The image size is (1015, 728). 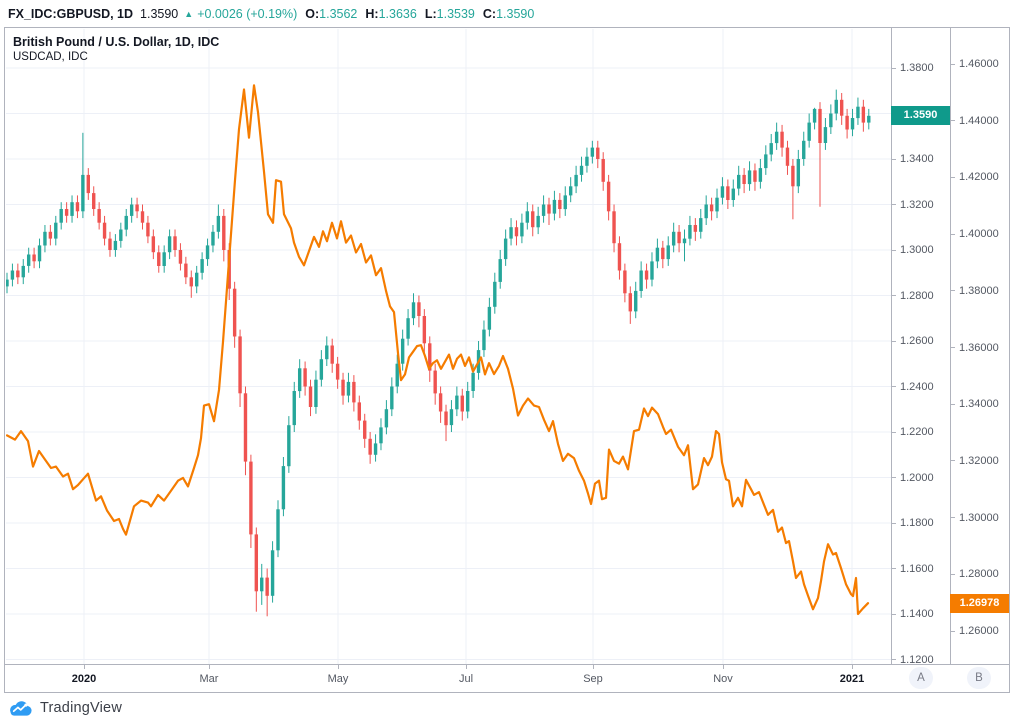 I want to click on ohlc-close: C:1.3590, so click(x=508, y=13).